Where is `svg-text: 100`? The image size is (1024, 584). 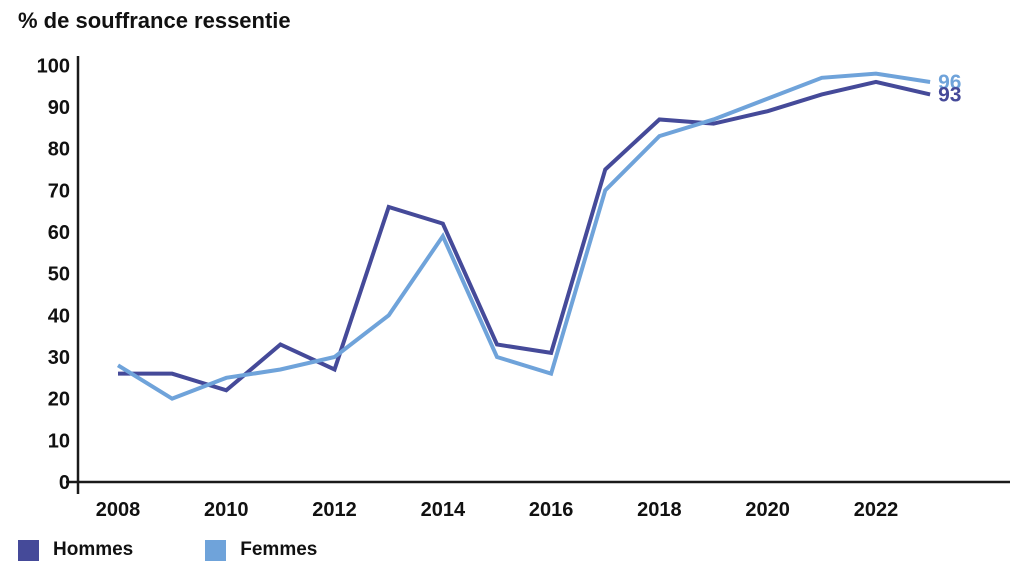 svg-text: 100 is located at coordinates (53, 66).